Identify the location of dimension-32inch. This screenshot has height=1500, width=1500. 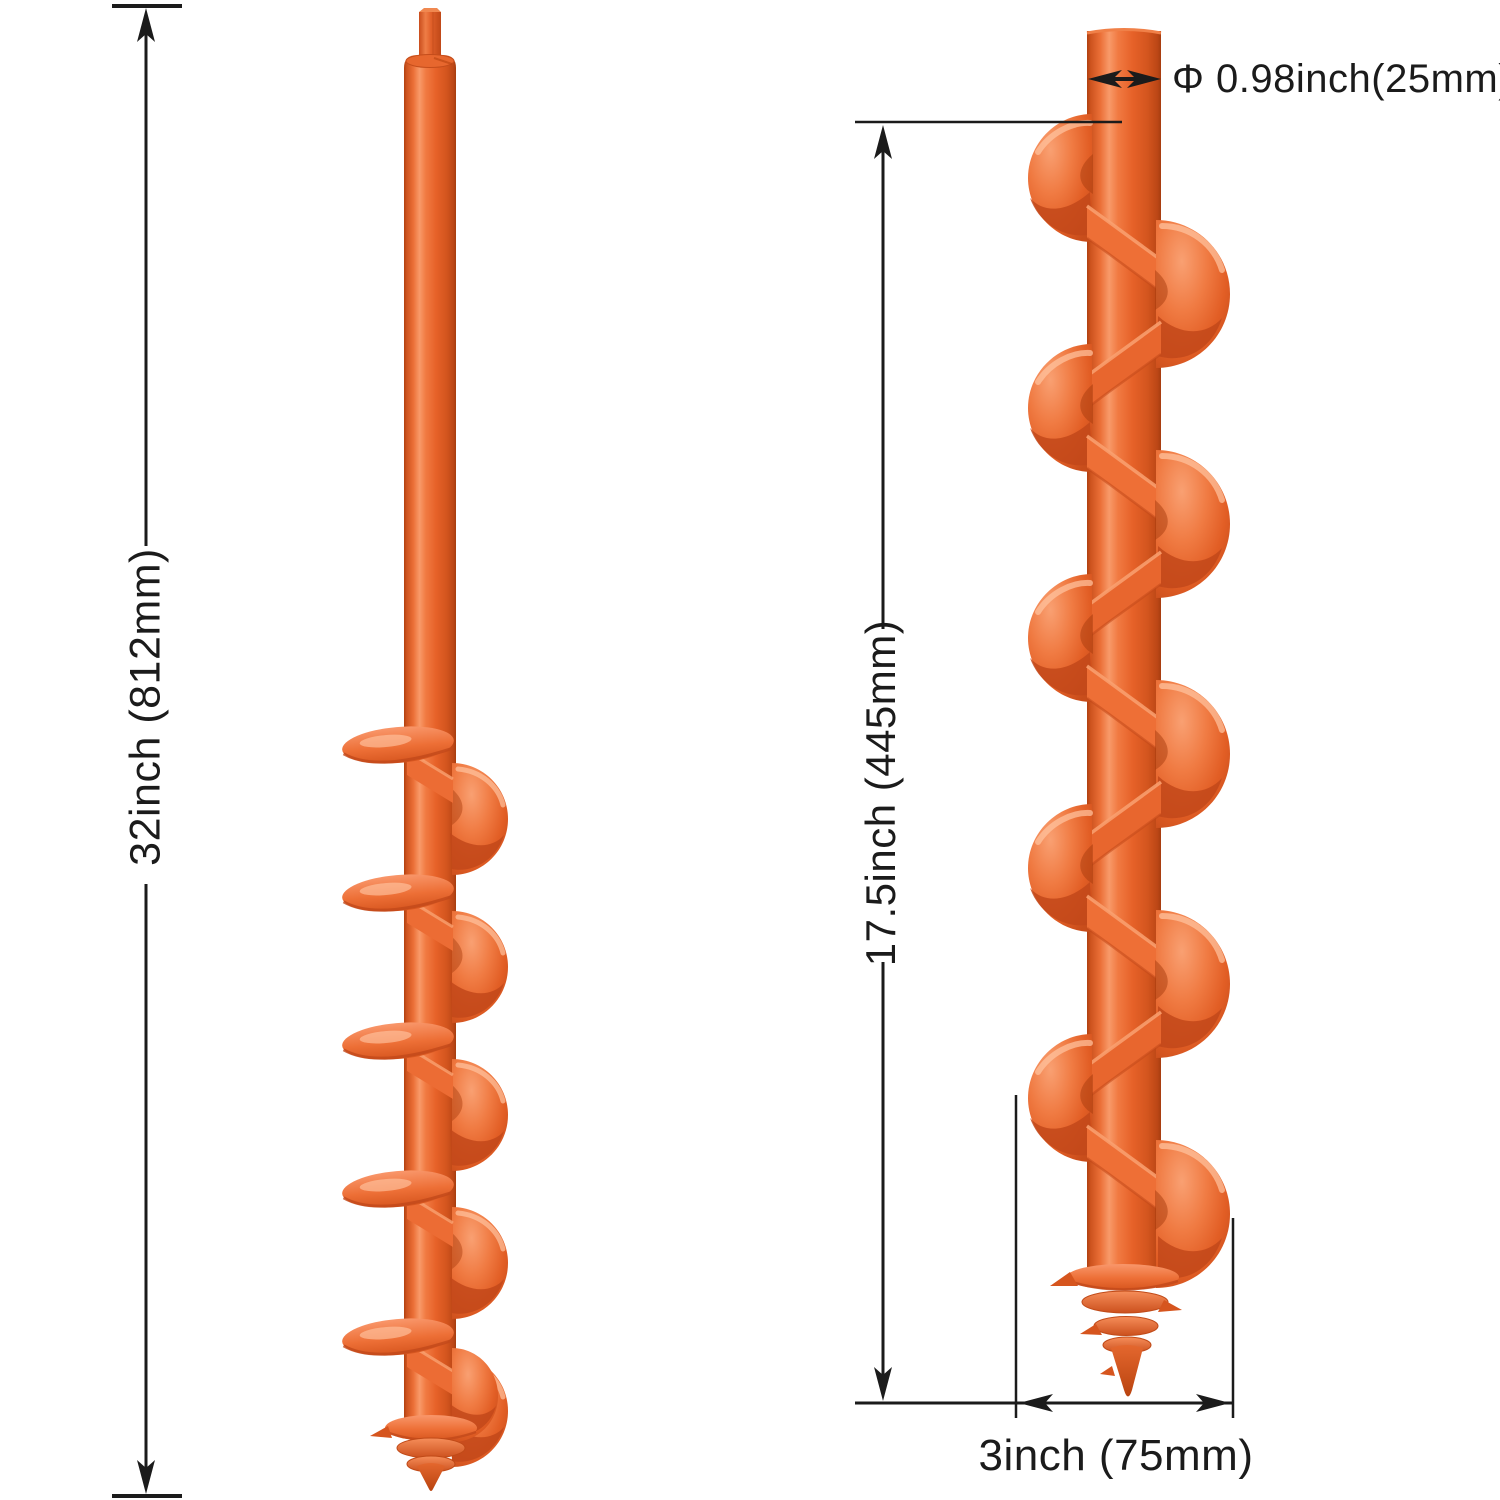
(147, 751).